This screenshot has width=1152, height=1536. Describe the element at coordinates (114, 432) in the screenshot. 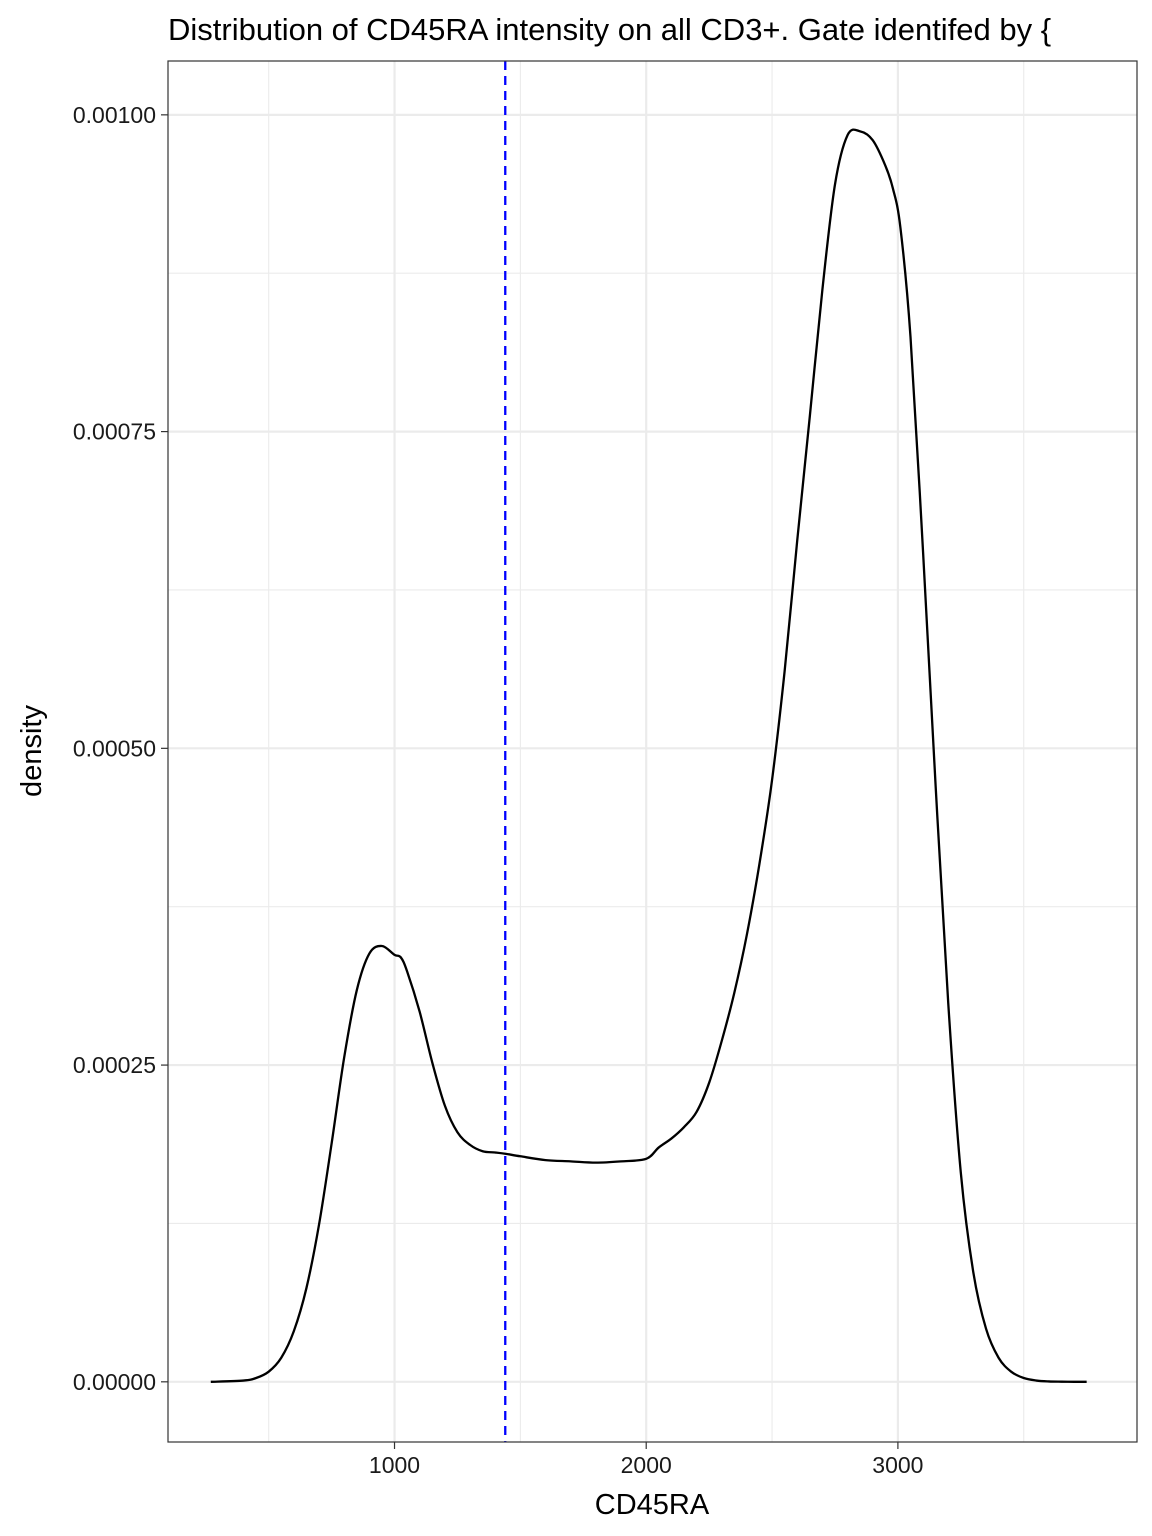

I see `y-tick-label: 0.00075` at that location.